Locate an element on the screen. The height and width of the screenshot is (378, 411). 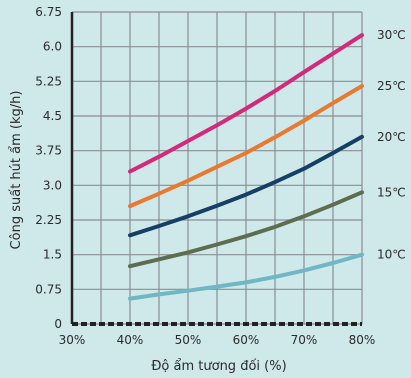
y-axis-label: Công suất hút ẩm (kg/h) is located at coordinates (16, 170).